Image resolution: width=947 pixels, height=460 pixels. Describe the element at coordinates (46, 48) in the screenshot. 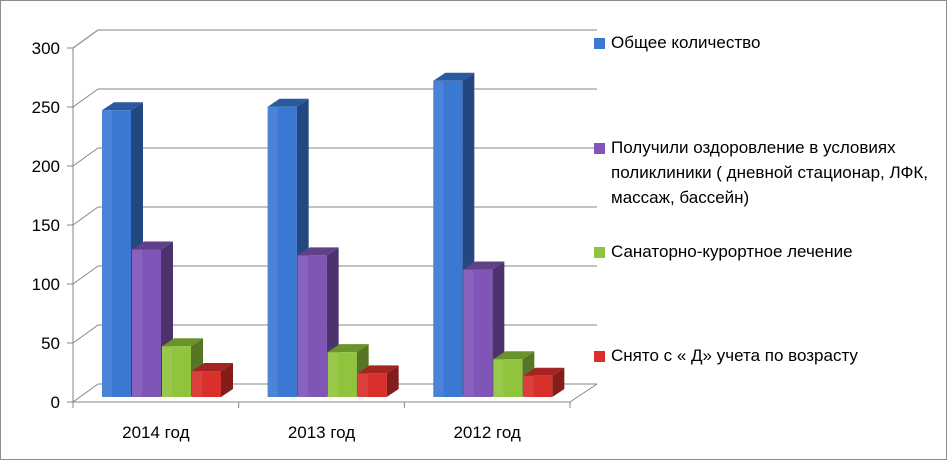

I see `y-tick-label: 300` at that location.